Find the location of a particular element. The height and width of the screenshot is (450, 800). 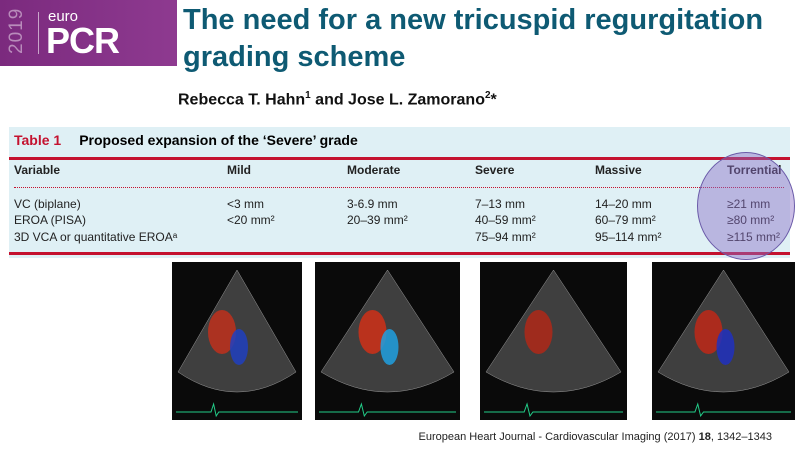

table-cell: 95–114 mm² is located at coordinates (628, 237).